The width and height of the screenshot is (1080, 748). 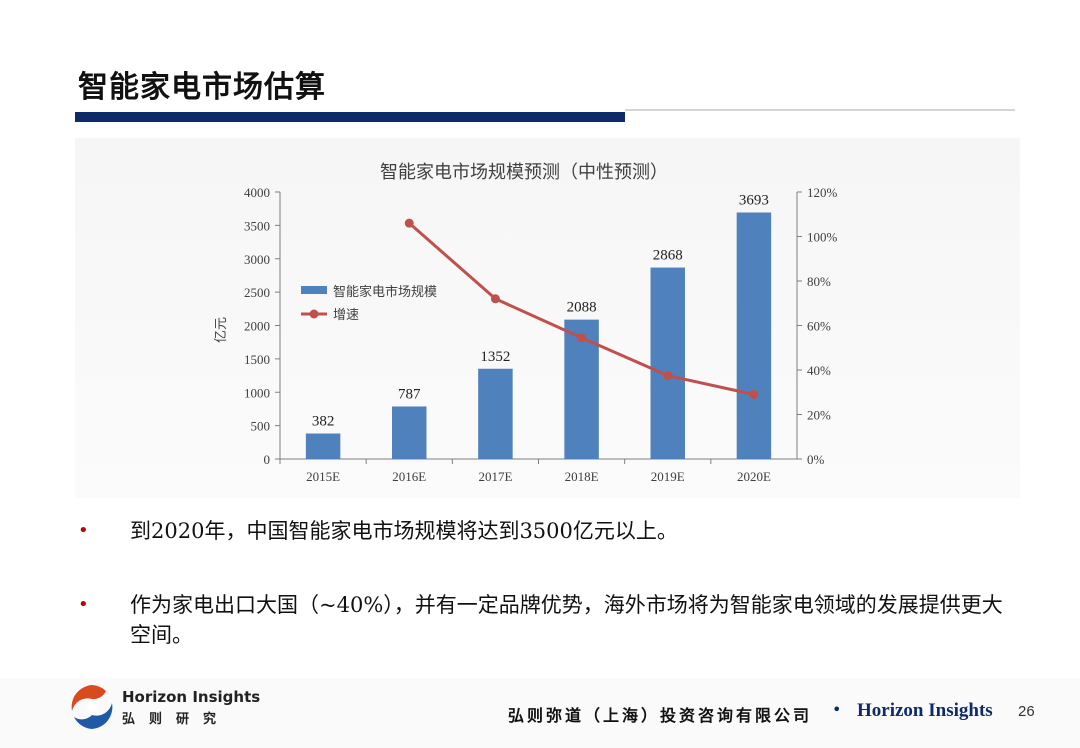 What do you see at coordinates (385, 292) in the screenshot?
I see `legend-label-bar: 智能家电市场规模` at bounding box center [385, 292].